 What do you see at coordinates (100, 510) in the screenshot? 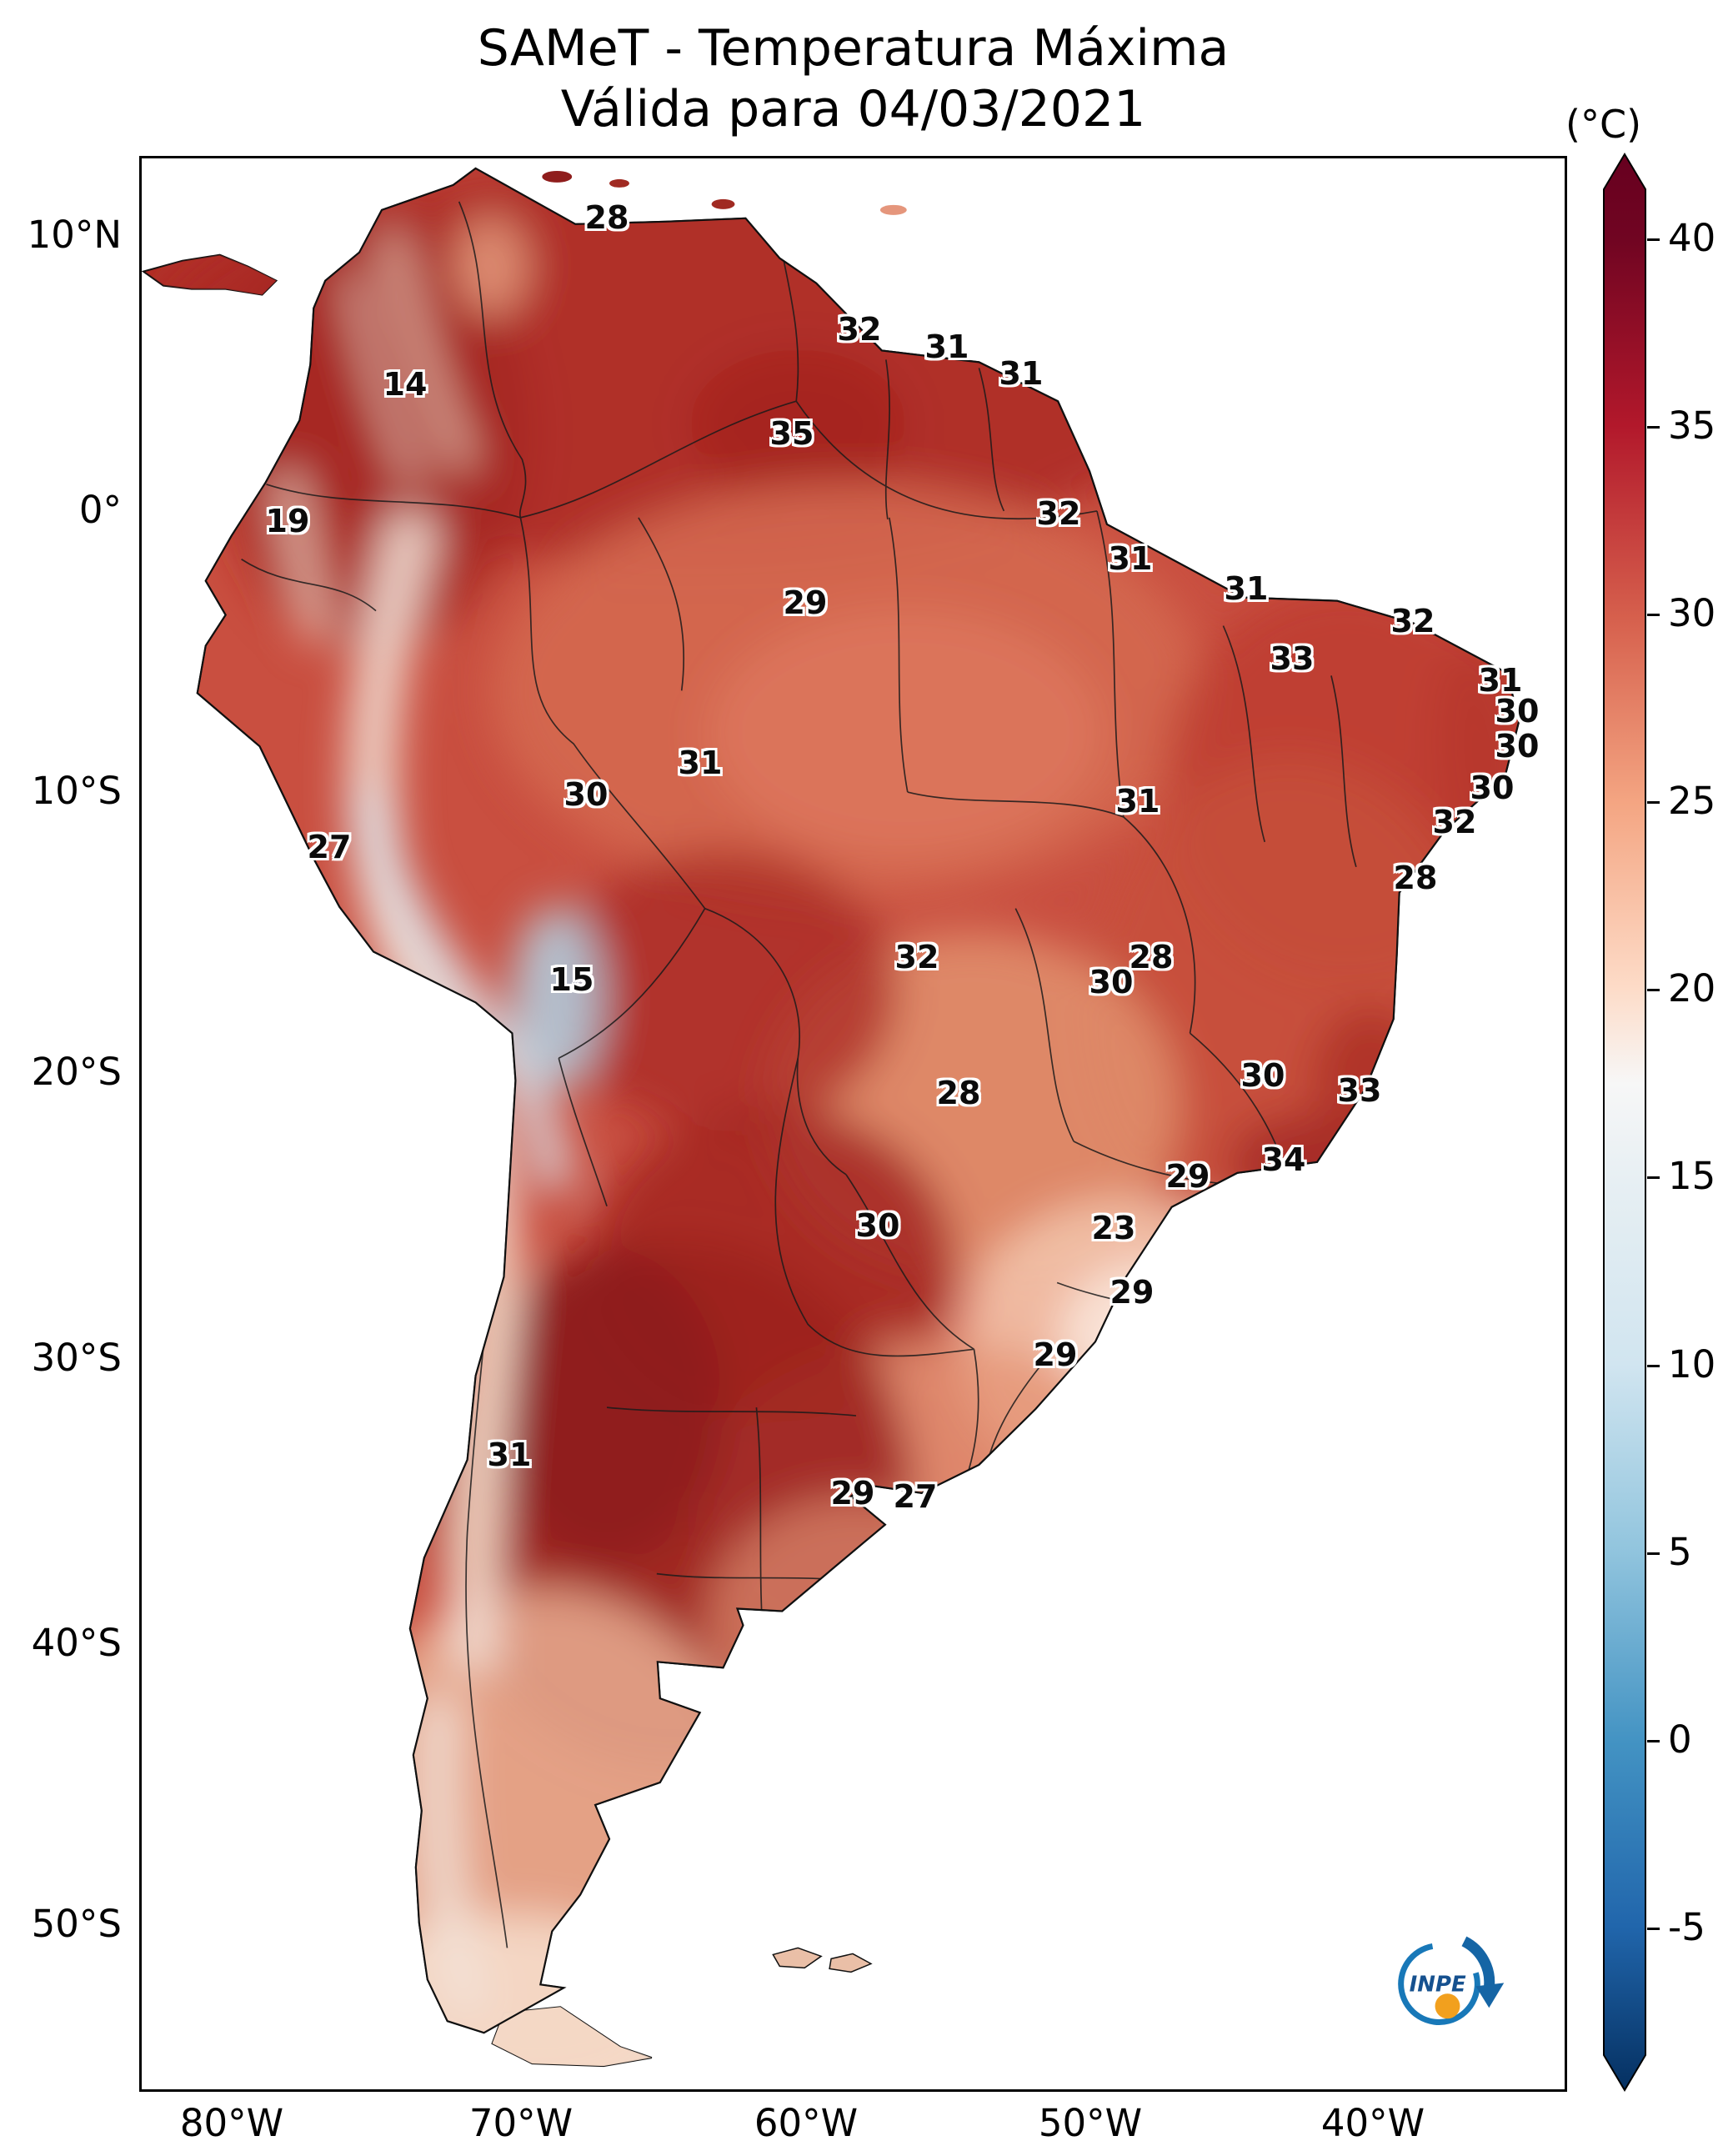
I see `lat-tick-label: 0°` at bounding box center [100, 510].